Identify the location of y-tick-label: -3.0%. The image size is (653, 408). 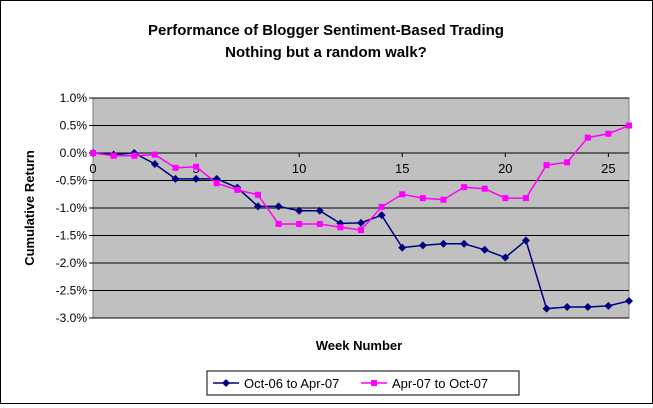
(72, 318).